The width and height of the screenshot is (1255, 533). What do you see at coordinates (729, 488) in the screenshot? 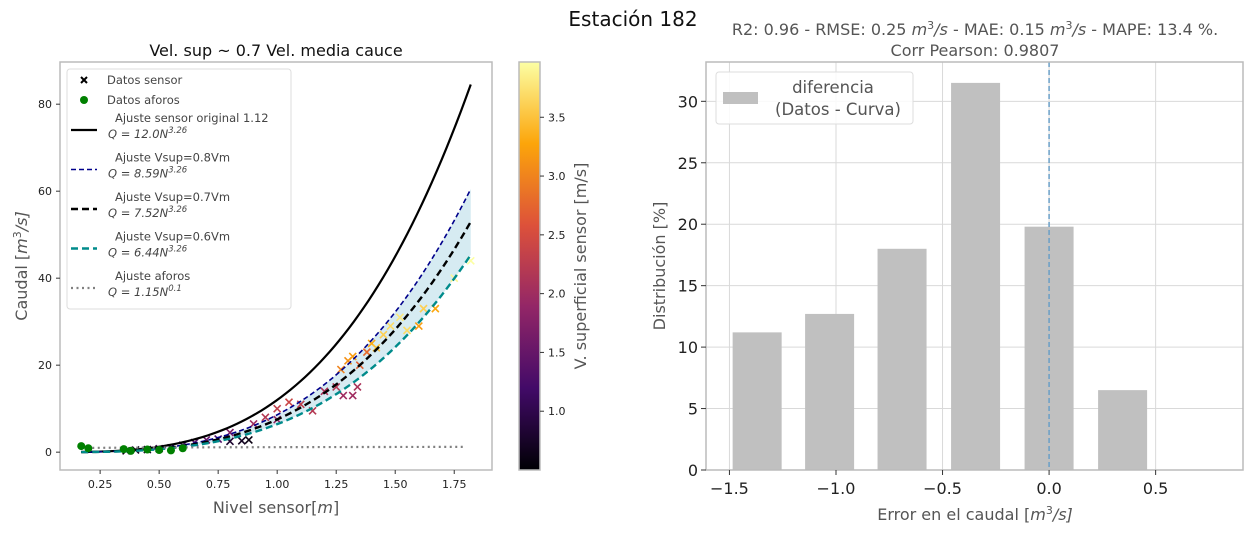
I see `x-tick-label: −1.5` at bounding box center [729, 488].